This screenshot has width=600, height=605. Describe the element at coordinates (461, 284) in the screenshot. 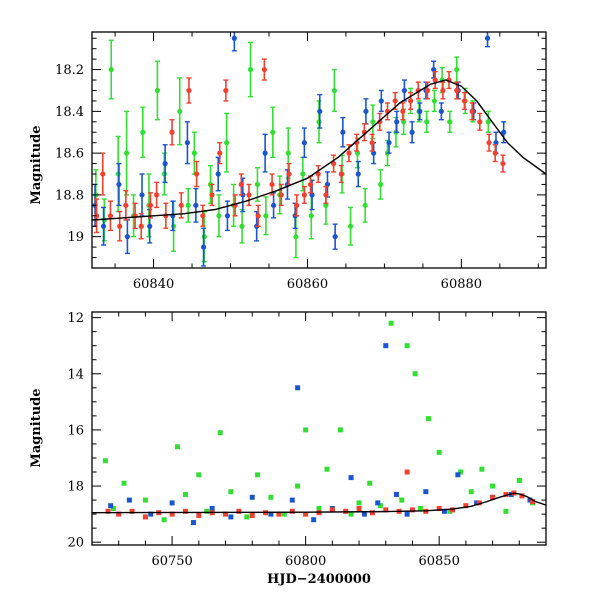

I see `top-xtick-label: 60880` at that location.